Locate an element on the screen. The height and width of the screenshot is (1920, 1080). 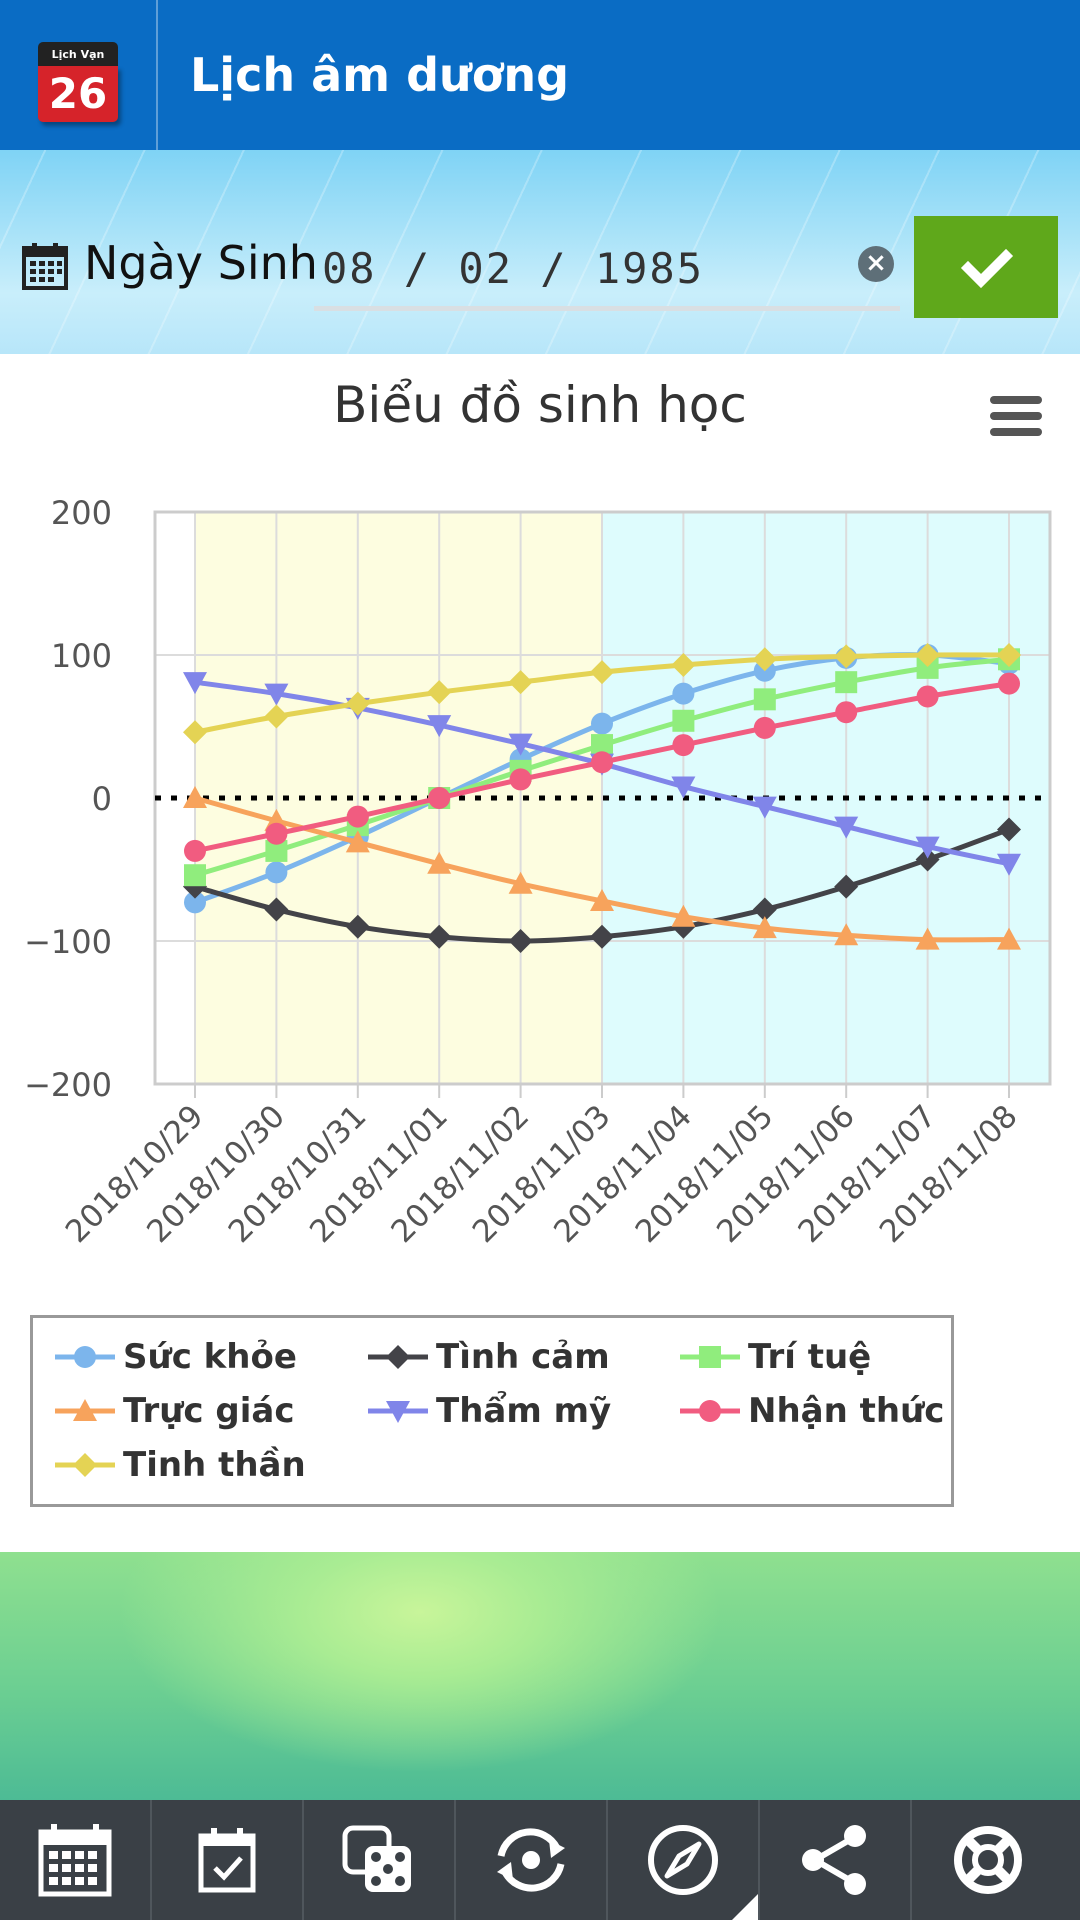
calendar-grid-icon is located at coordinates (75, 1860).